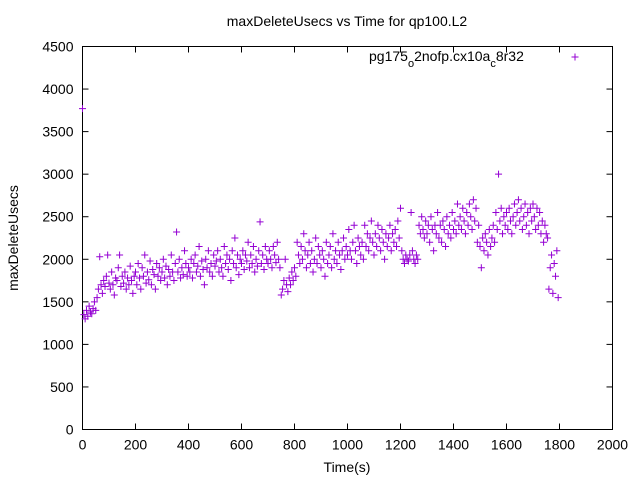  I want to click on legend-label-subscript: o, so click(411, 64).